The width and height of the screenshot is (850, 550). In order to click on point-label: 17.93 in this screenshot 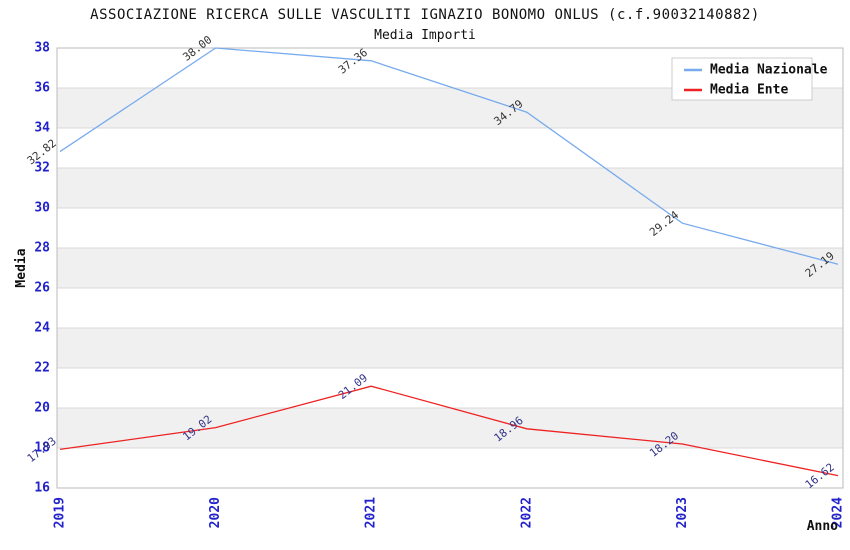, I will do `click(42, 450)`.